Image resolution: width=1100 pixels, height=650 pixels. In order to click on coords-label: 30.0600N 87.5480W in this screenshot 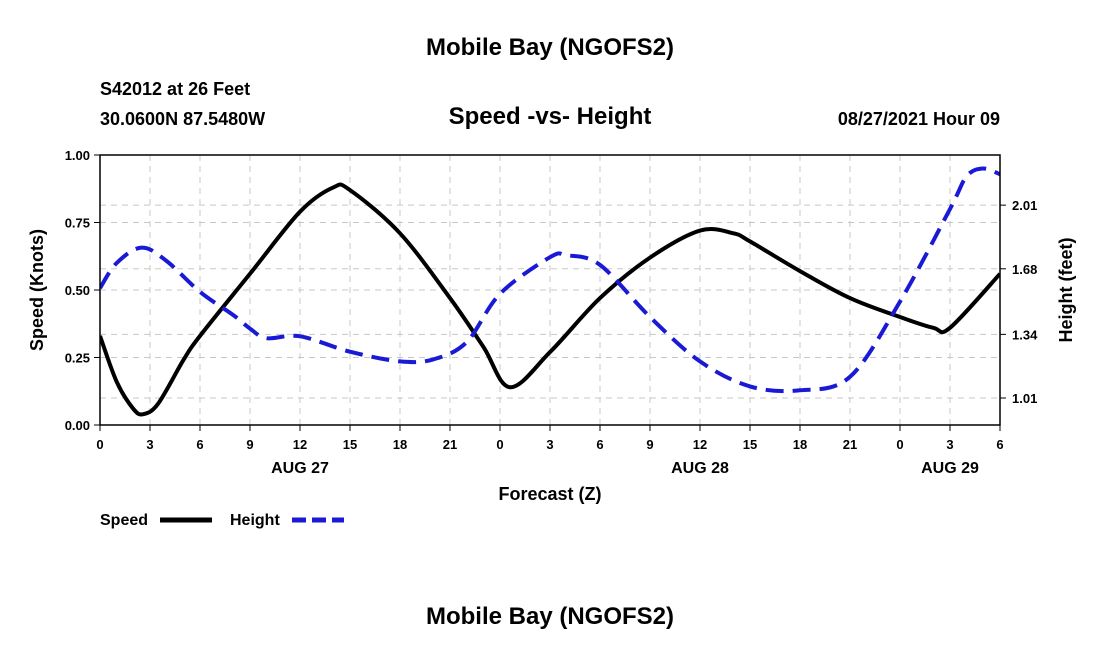, I will do `click(182, 119)`.